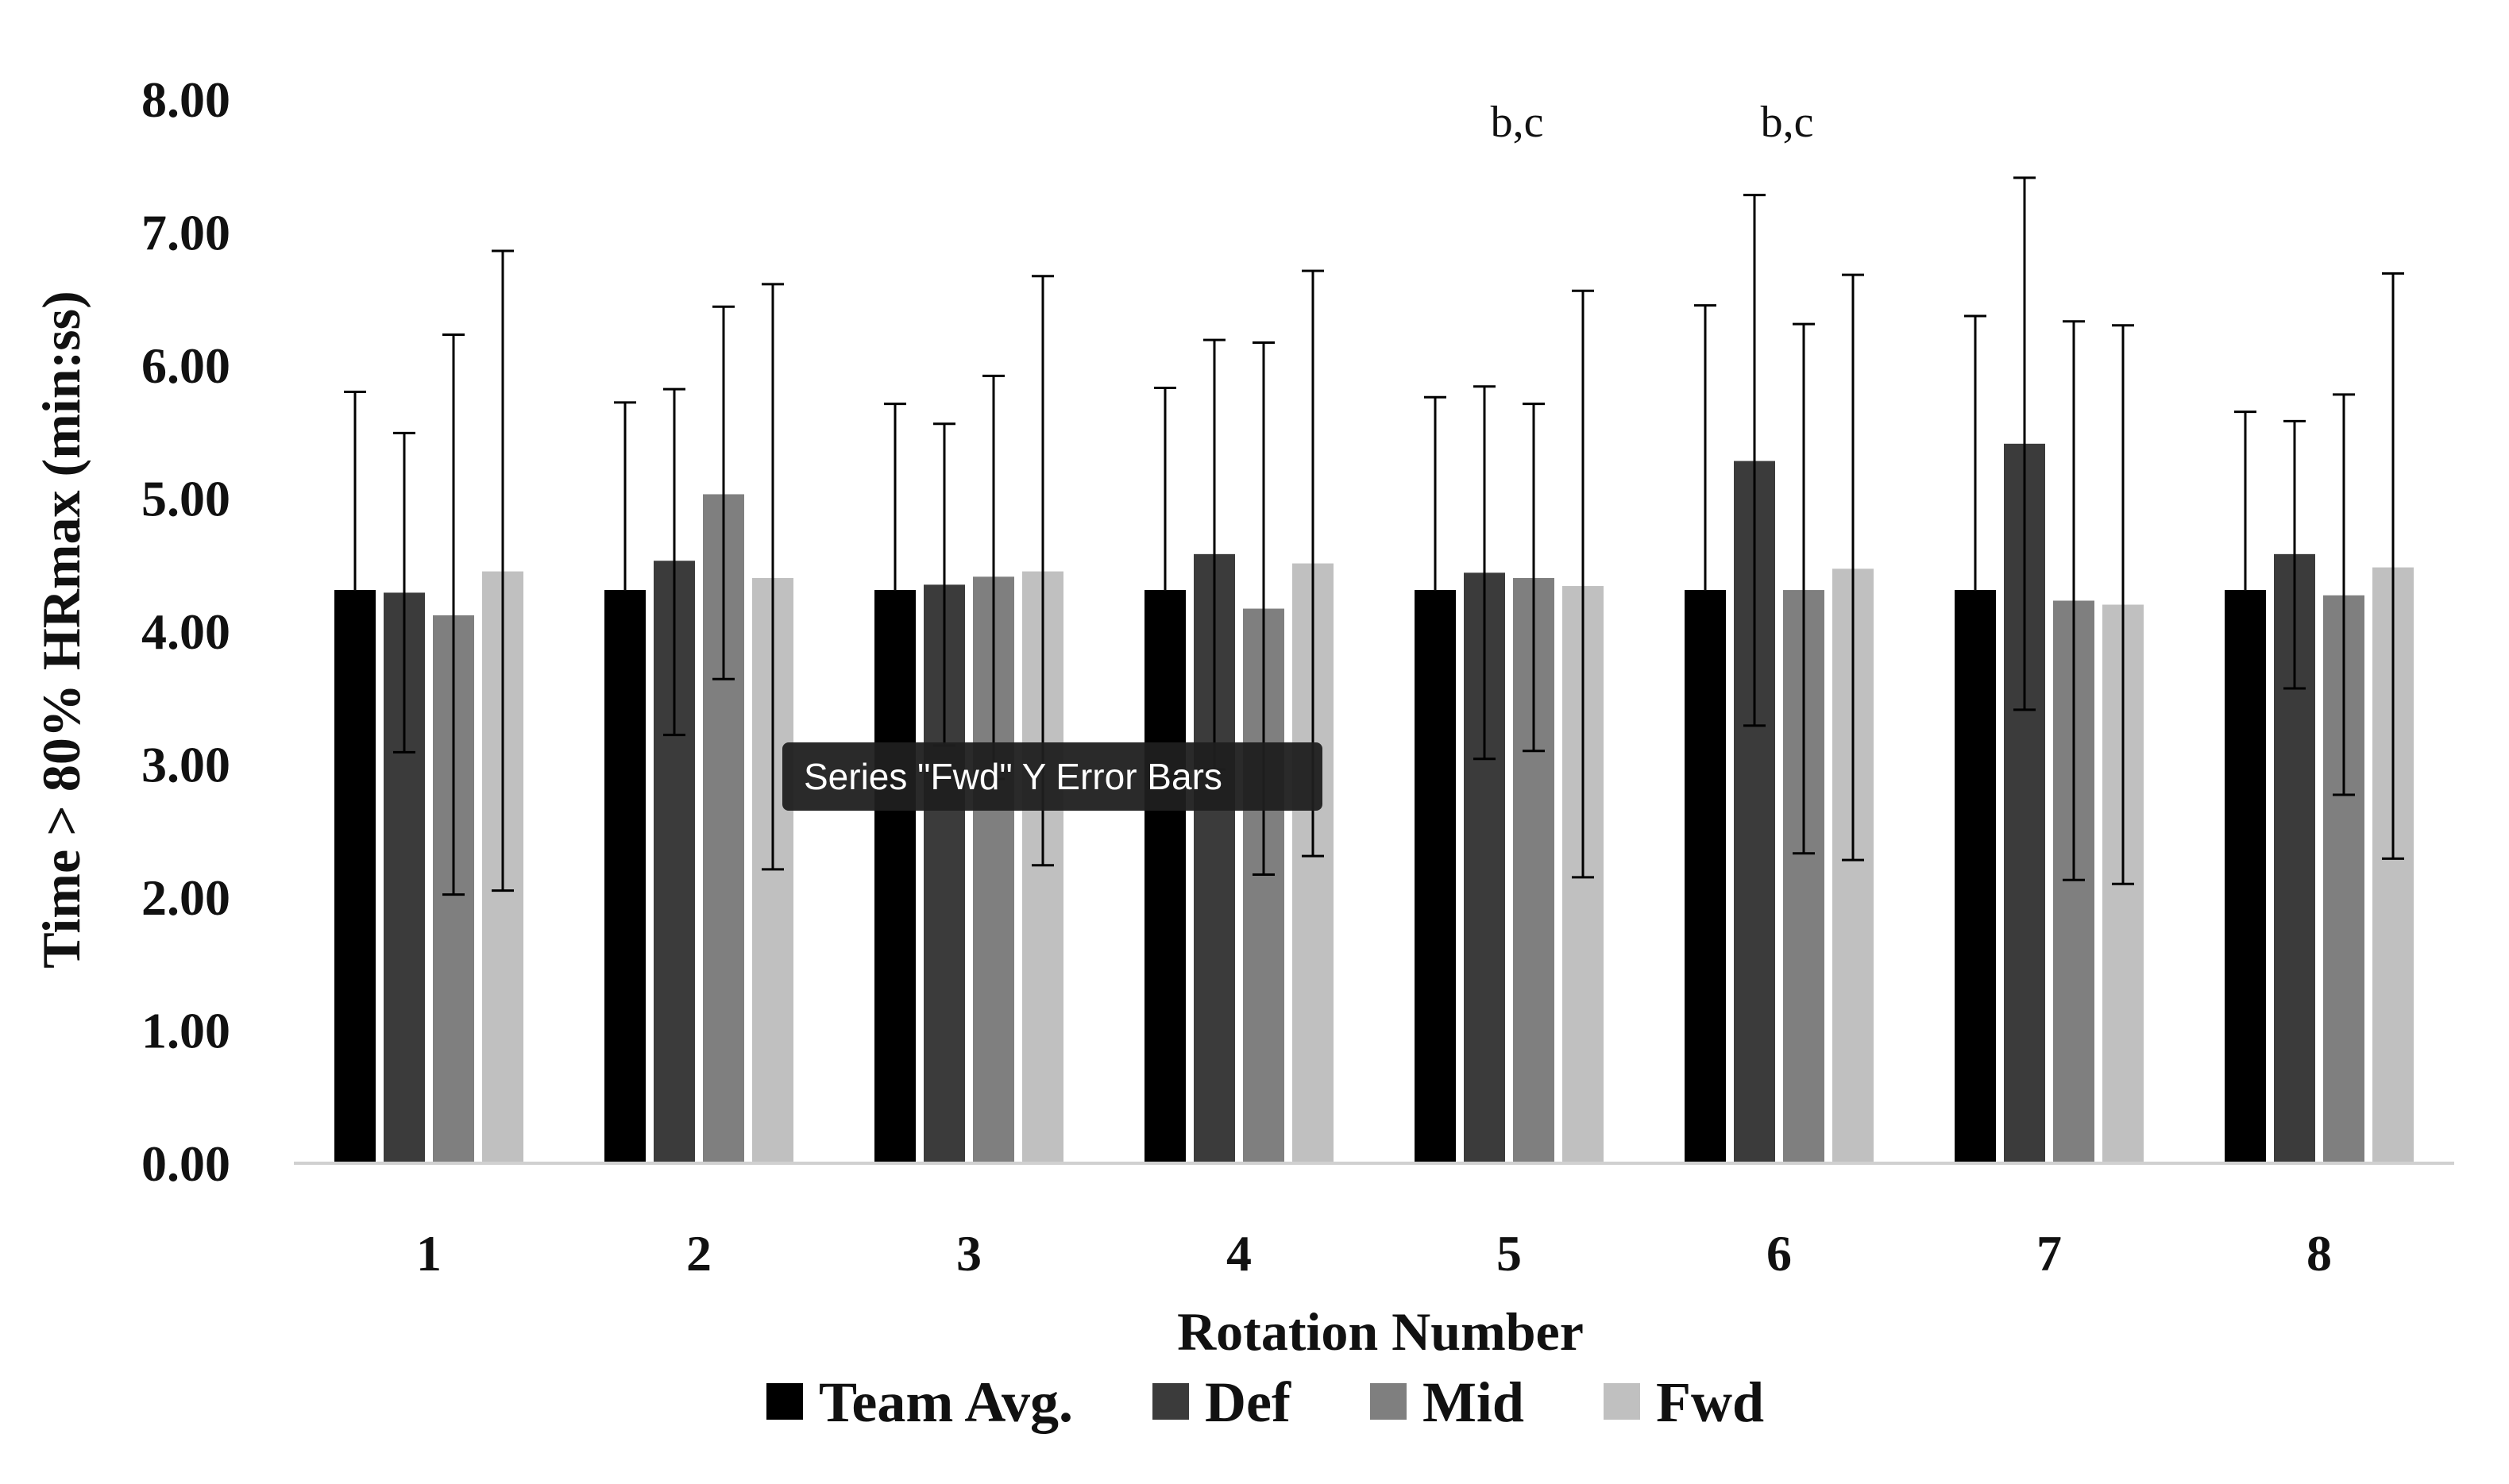  Describe the element at coordinates (1473, 1402) in the screenshot. I see `legend-label: Mid` at that location.